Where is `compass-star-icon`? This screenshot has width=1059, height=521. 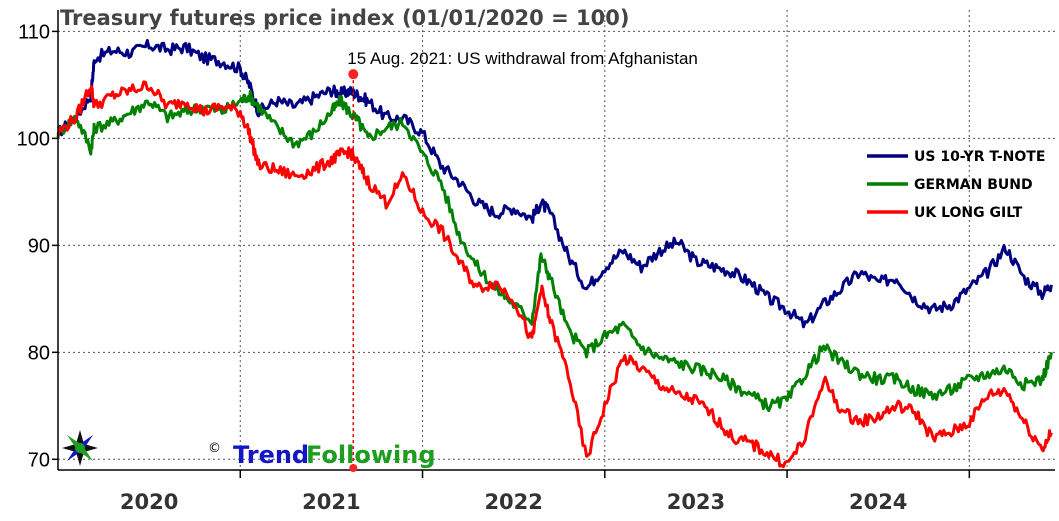 compass-star-icon is located at coordinates (80, 448).